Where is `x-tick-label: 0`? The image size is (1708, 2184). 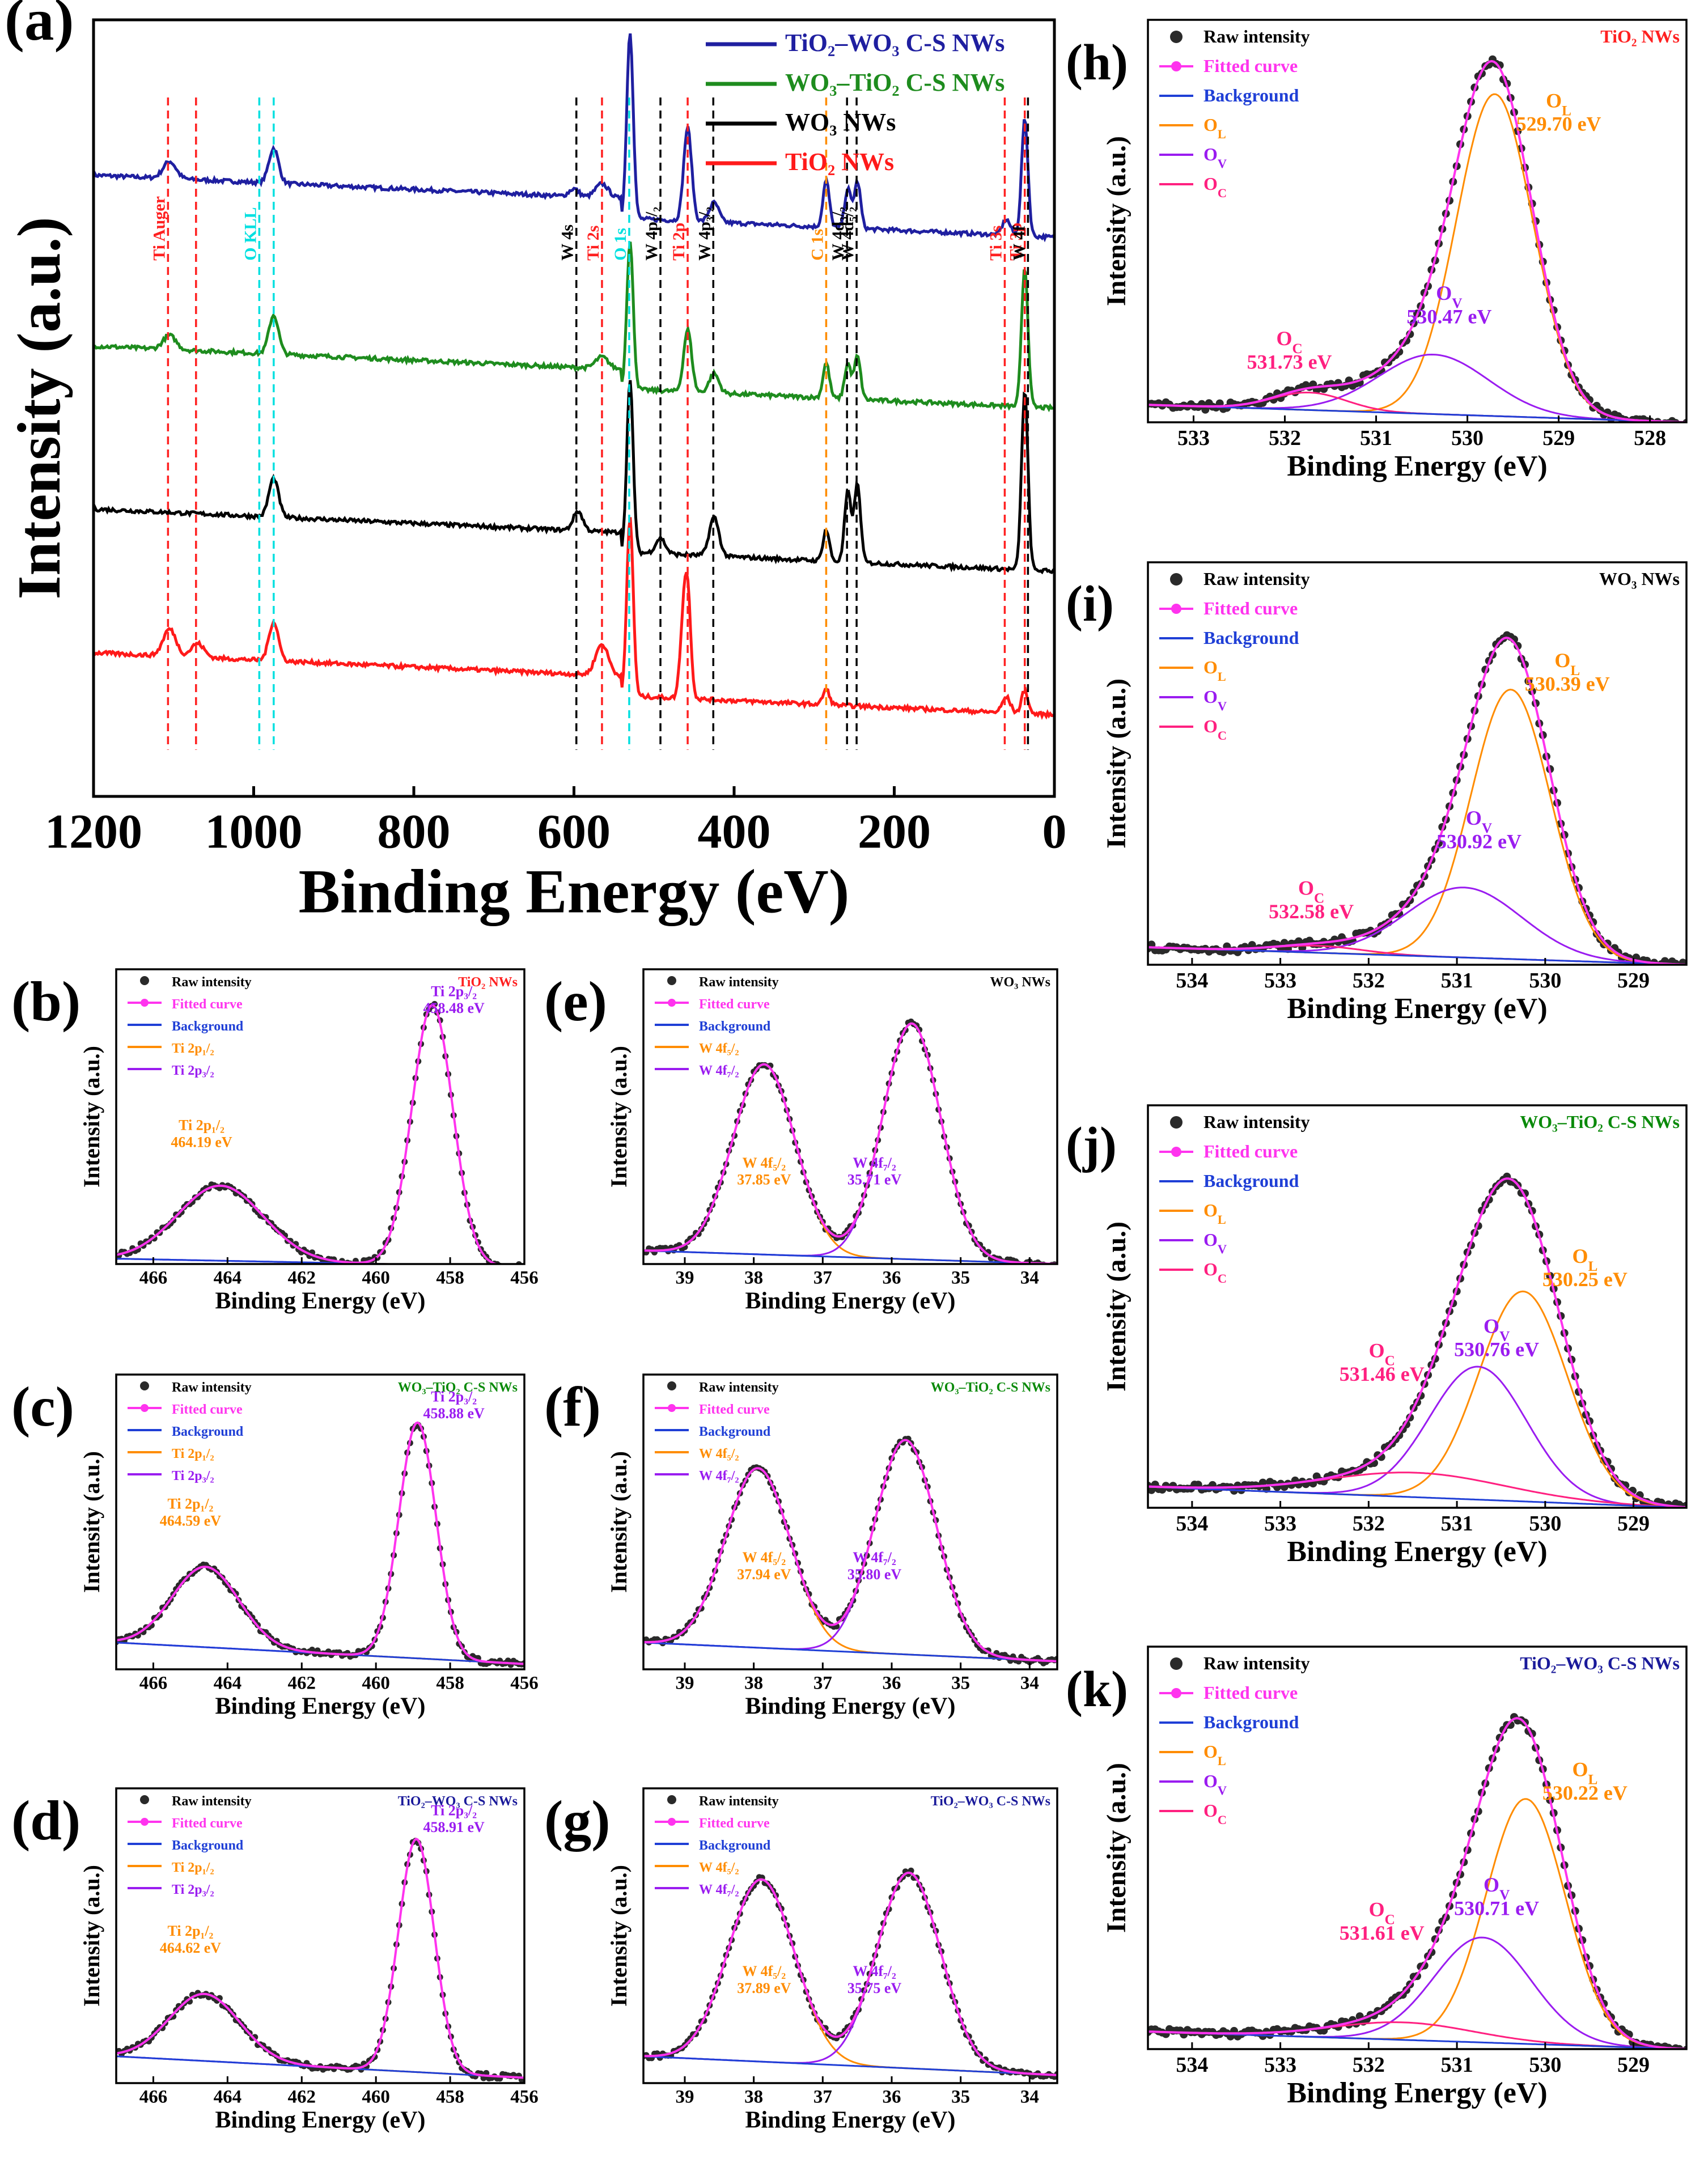
x-tick-label: 0 is located at coordinates (1054, 831).